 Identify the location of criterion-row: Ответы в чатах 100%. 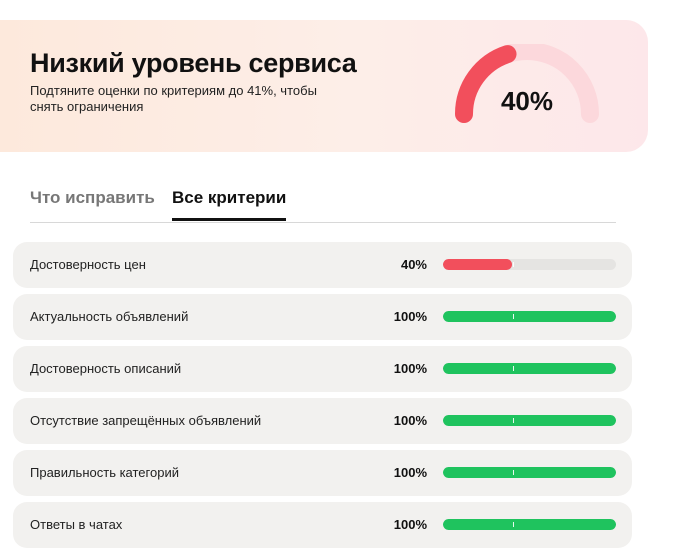
(322, 525).